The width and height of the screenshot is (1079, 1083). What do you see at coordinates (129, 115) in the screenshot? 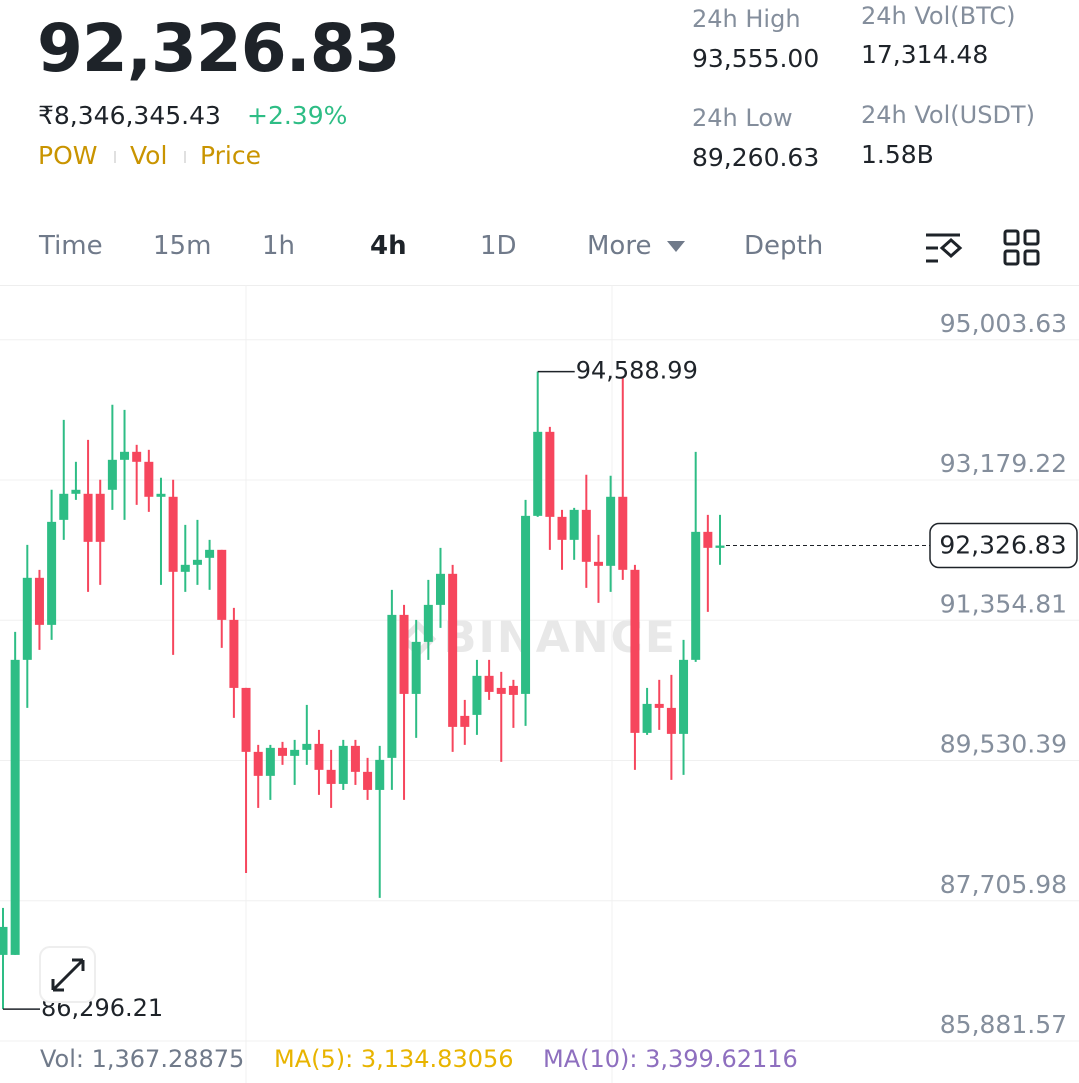
I see `fiat-price: ₹8,346,345.43` at bounding box center [129, 115].